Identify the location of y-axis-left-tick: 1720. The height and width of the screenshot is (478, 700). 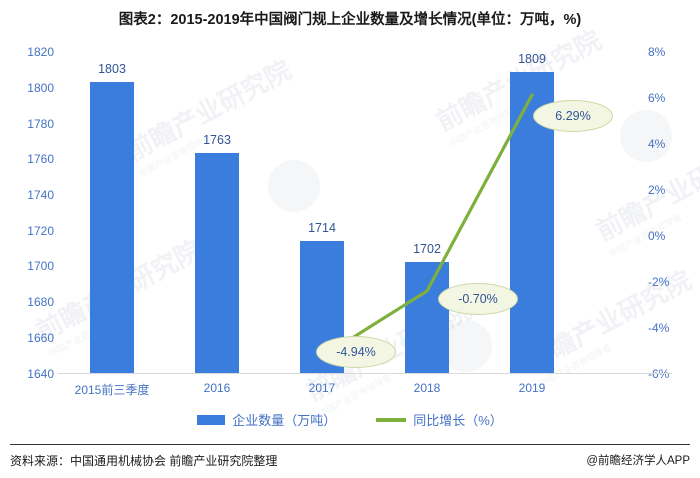
(40, 231).